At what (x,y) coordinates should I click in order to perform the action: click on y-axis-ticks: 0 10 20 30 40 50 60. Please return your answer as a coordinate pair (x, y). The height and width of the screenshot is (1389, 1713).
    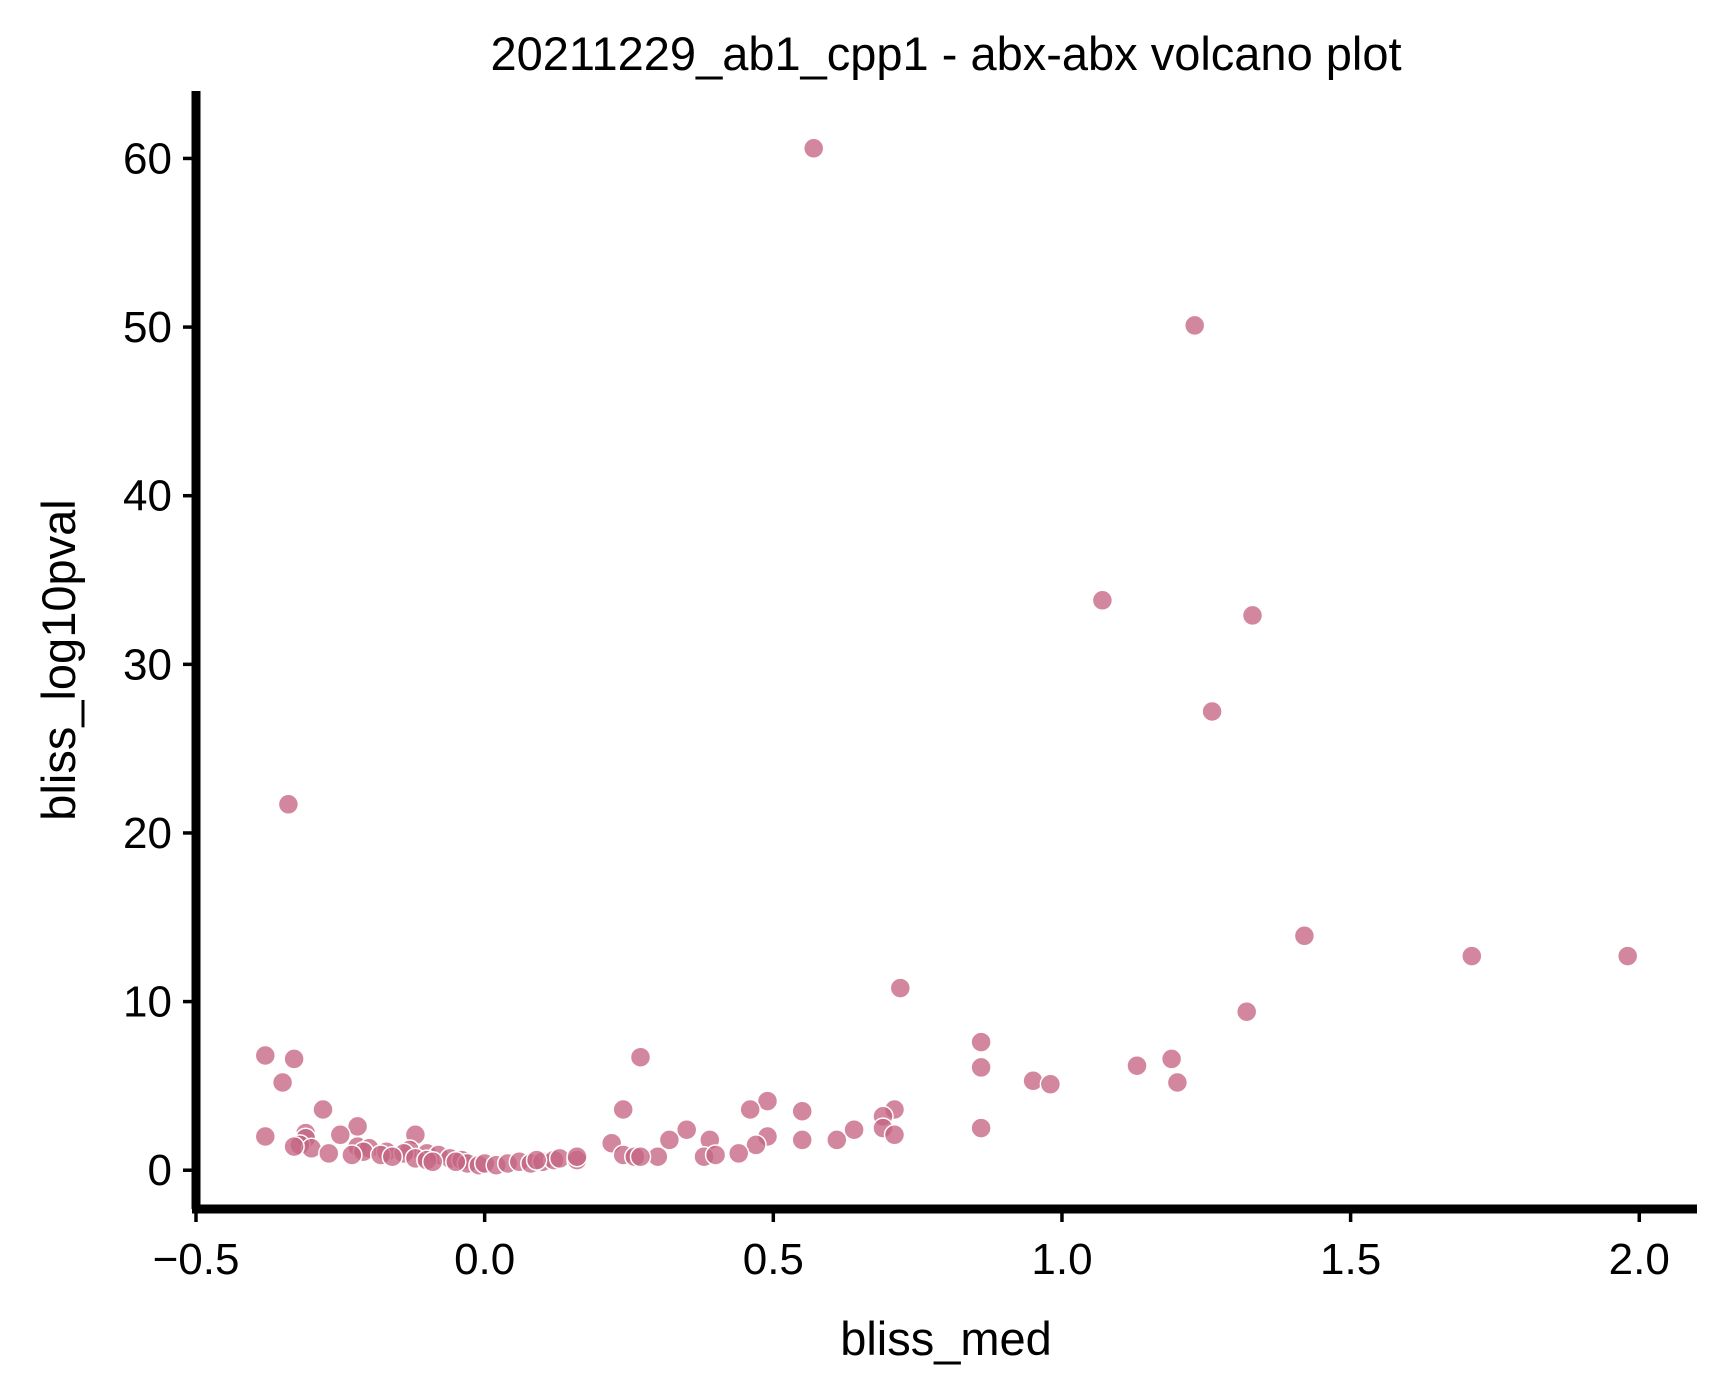
    Looking at the image, I should click on (159, 664).